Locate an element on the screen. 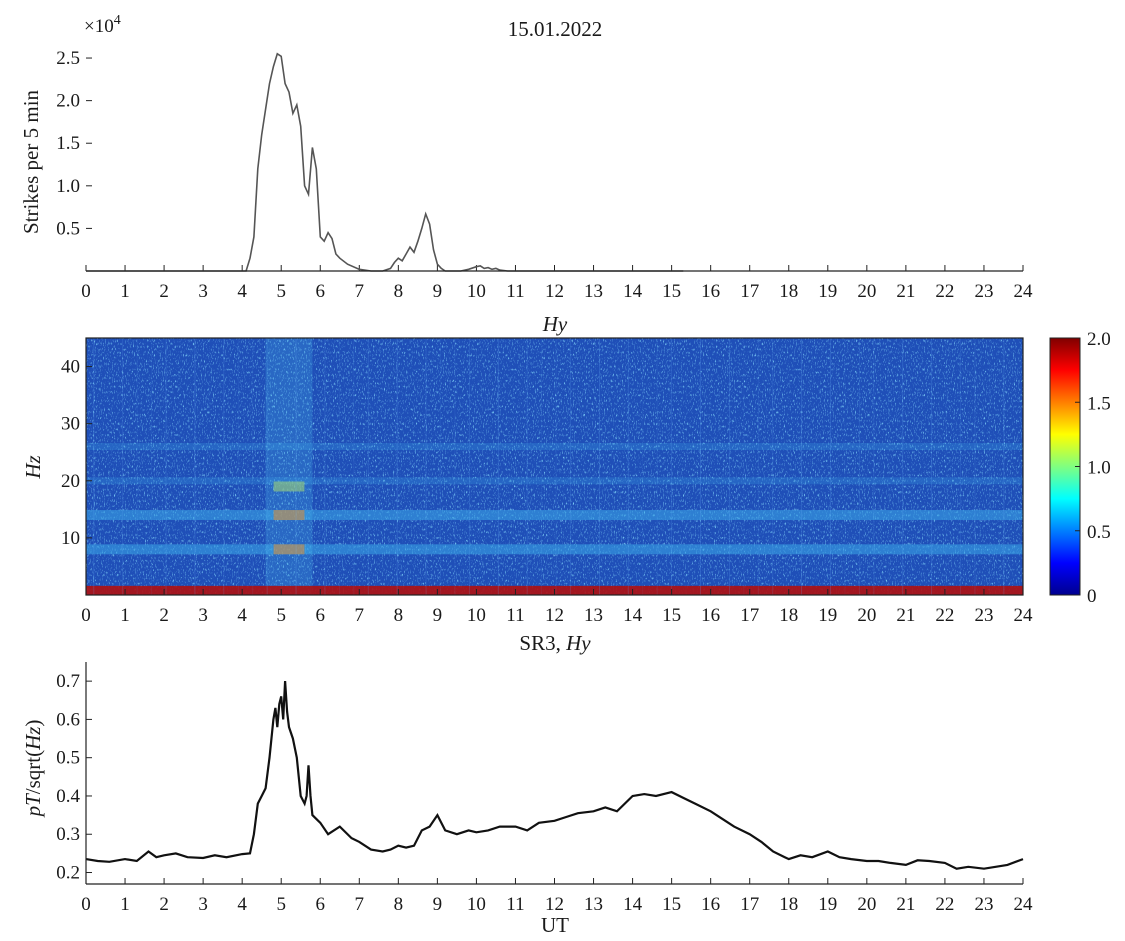  strikes-xtick-label: 7 is located at coordinates (360, 291).